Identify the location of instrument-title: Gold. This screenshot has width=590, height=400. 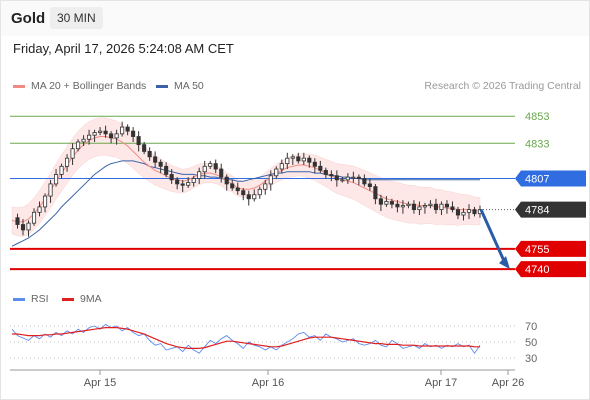
(28, 18).